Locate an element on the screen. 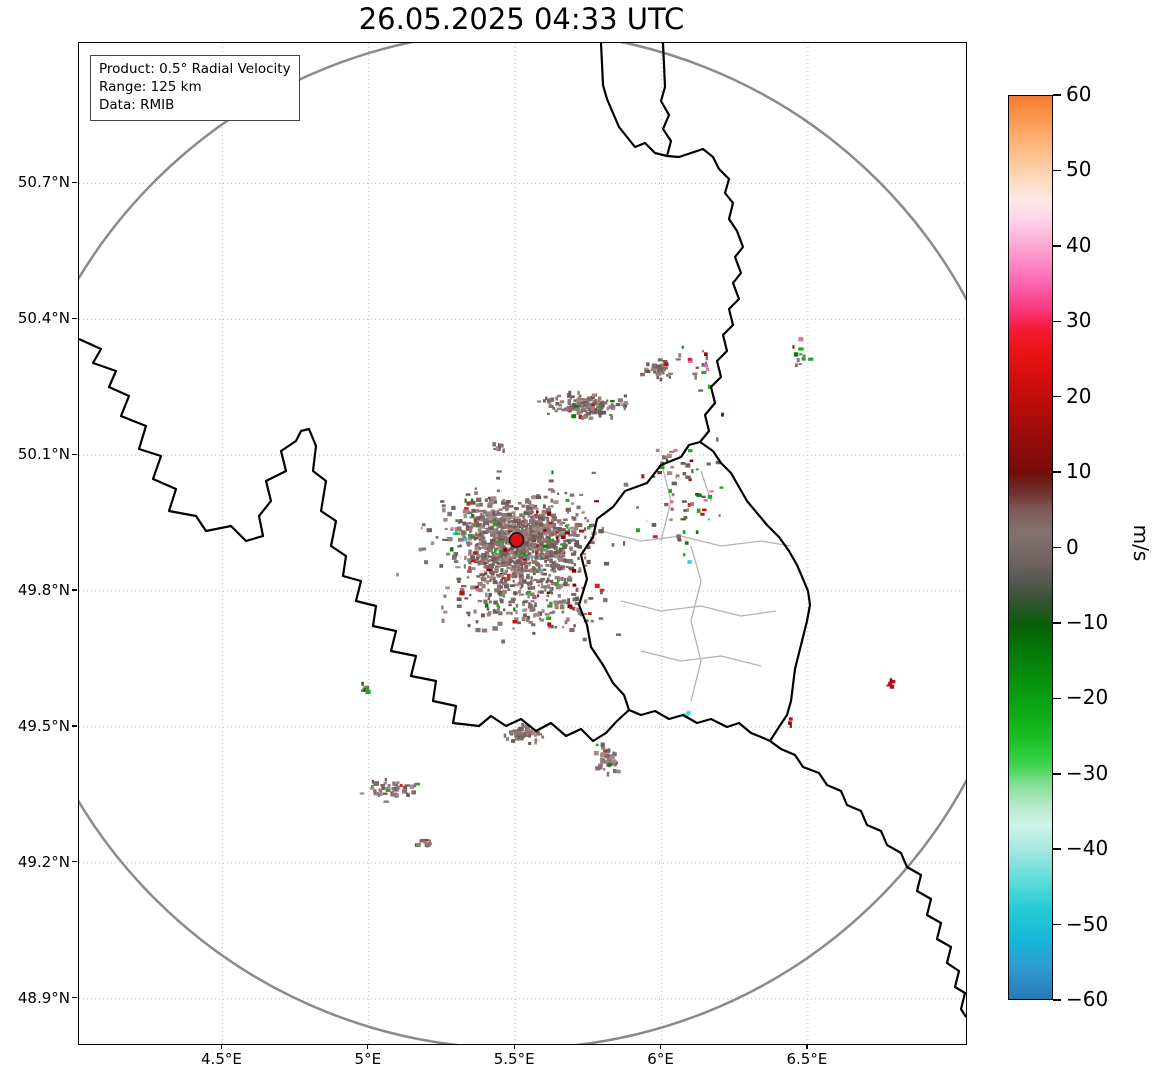  x-tick-label: 6°E is located at coordinates (660, 1059).